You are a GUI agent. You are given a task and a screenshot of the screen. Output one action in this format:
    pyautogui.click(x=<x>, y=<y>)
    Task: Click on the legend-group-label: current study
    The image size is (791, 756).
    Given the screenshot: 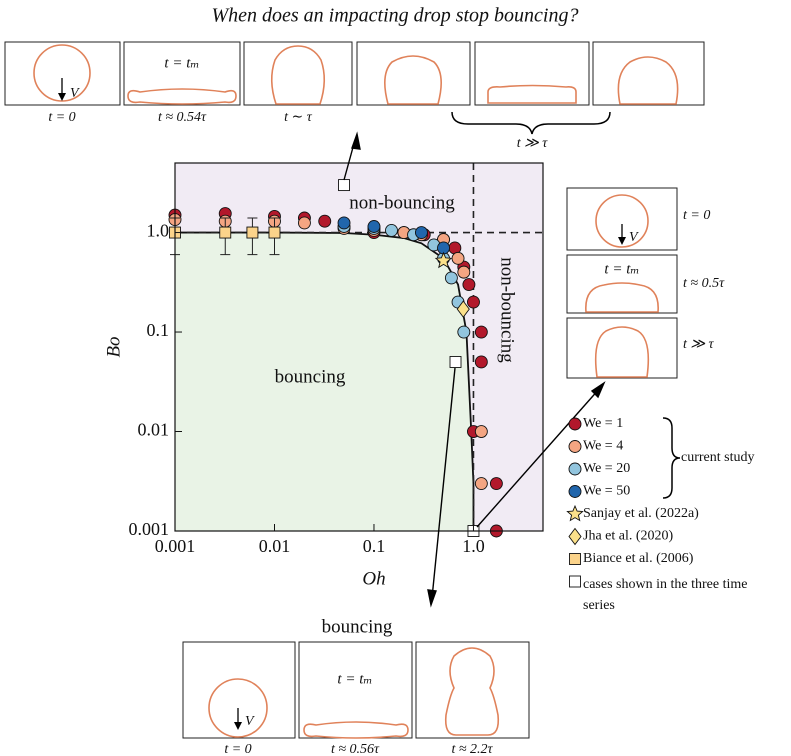 What is the action you would take?
    pyautogui.click(x=717, y=457)
    